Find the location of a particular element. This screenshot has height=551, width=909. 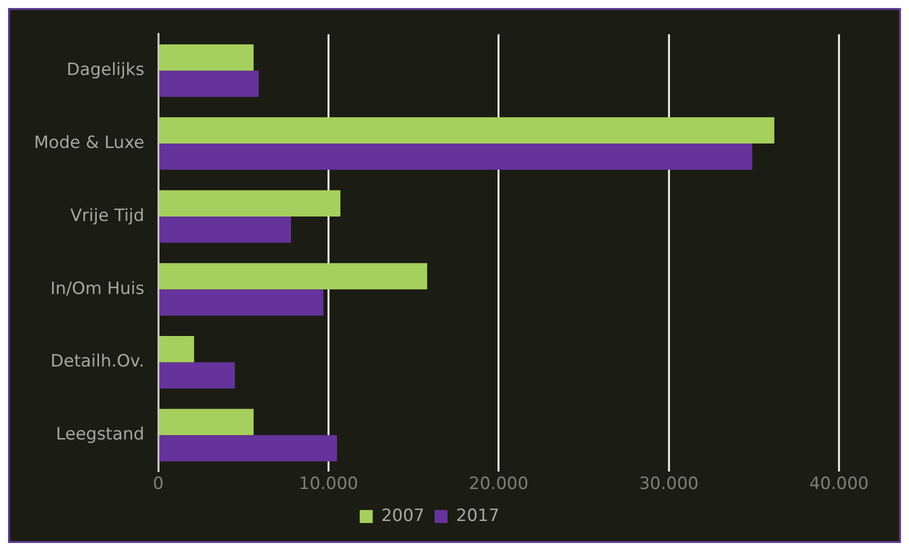

x-tick-label: 30.000 is located at coordinates (669, 484).